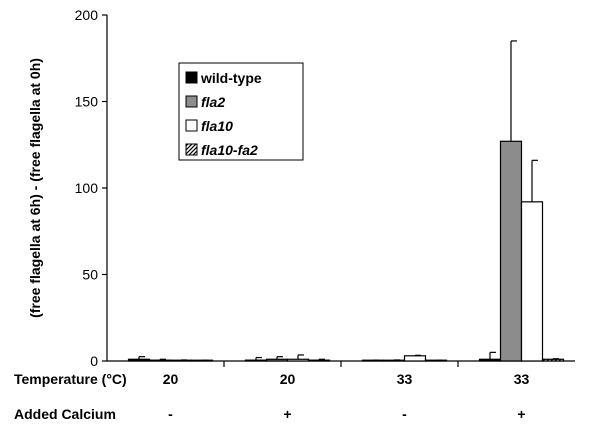 This screenshot has width=600, height=431. Describe the element at coordinates (229, 150) in the screenshot. I see `legend-label: fla10-fa2` at that location.